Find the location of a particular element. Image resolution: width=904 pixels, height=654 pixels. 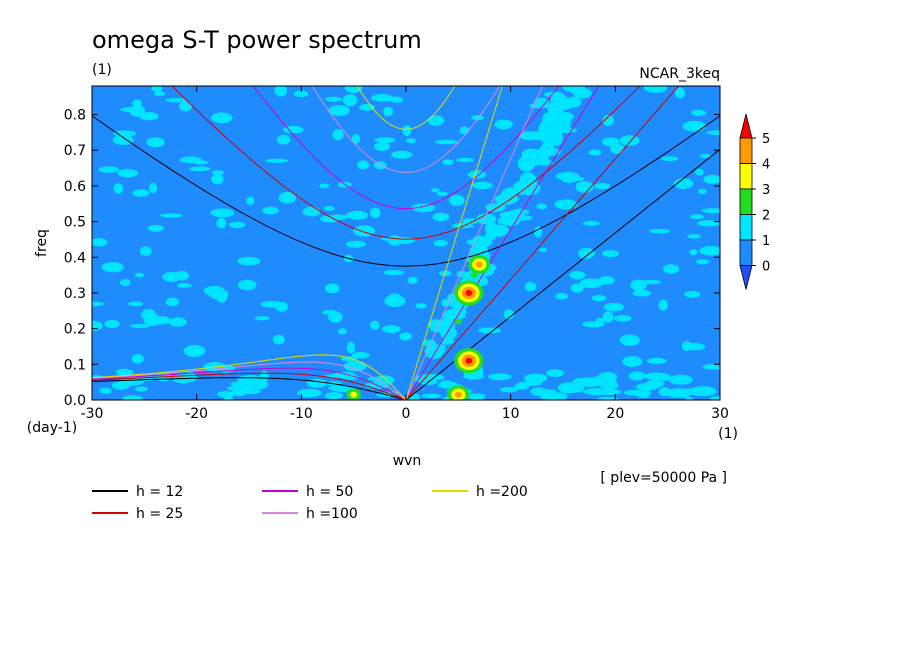

legend-label: h =100 is located at coordinates (332, 514).